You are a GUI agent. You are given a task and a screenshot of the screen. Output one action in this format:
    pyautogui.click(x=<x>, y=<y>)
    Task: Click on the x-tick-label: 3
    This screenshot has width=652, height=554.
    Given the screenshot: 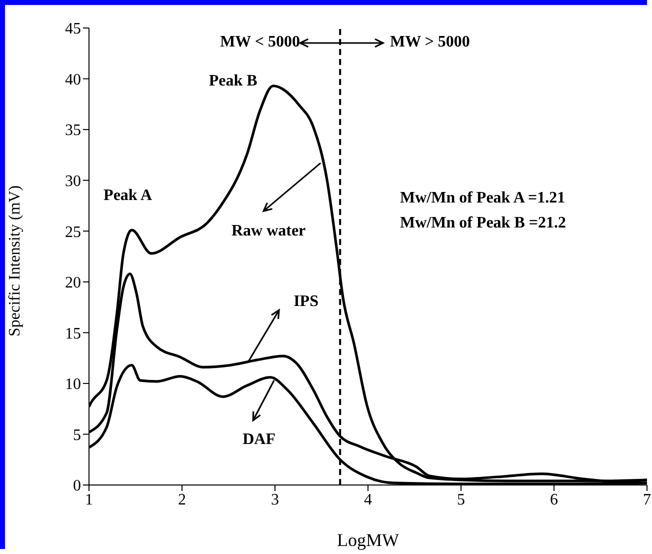 What is the action you would take?
    pyautogui.click(x=275, y=499)
    